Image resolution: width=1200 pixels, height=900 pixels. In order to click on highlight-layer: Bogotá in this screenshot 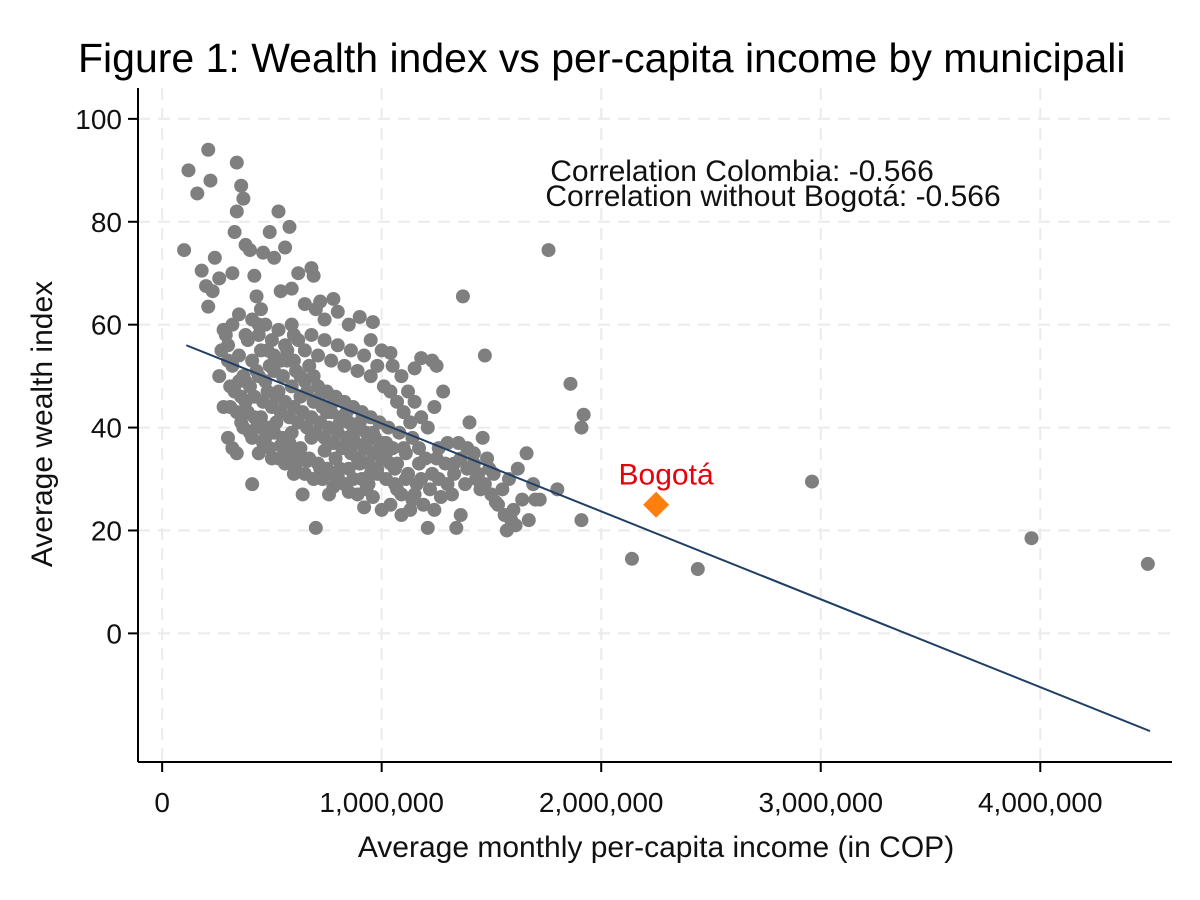, I will do `click(666, 488)`.